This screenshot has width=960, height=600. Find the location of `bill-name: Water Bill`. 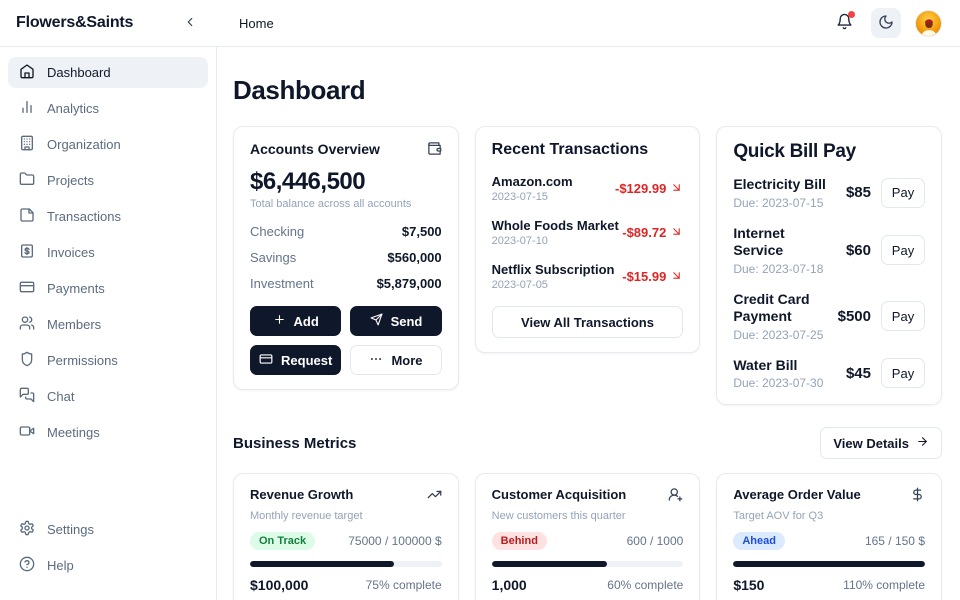

bill-name: Water Bill is located at coordinates (765, 364).